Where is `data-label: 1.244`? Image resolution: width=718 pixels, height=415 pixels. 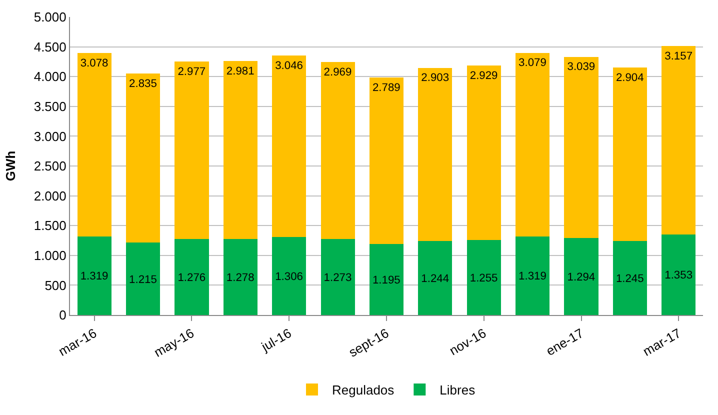 data-label: 1.244 is located at coordinates (435, 278).